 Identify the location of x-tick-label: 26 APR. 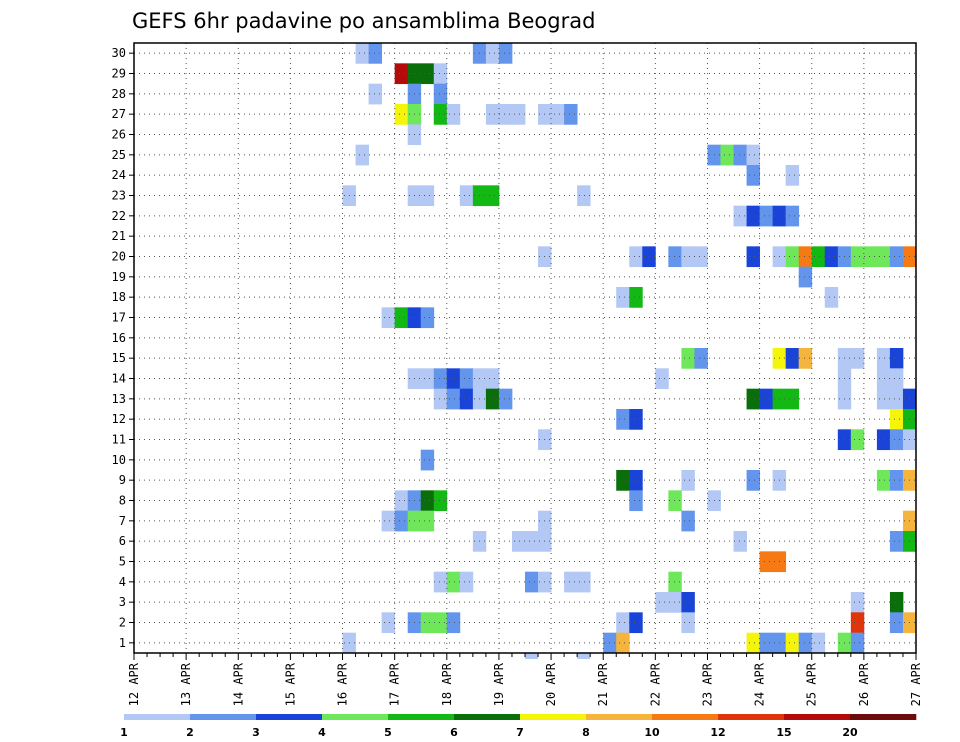
(864, 684).